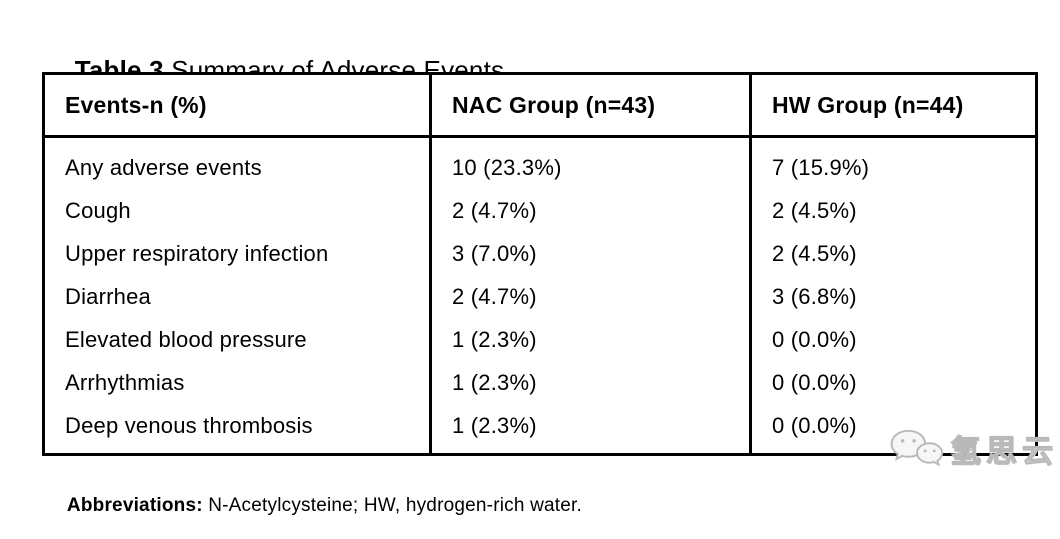 The height and width of the screenshot is (539, 1060). I want to click on event-cell: Elevated blood pressure, so click(186, 339).